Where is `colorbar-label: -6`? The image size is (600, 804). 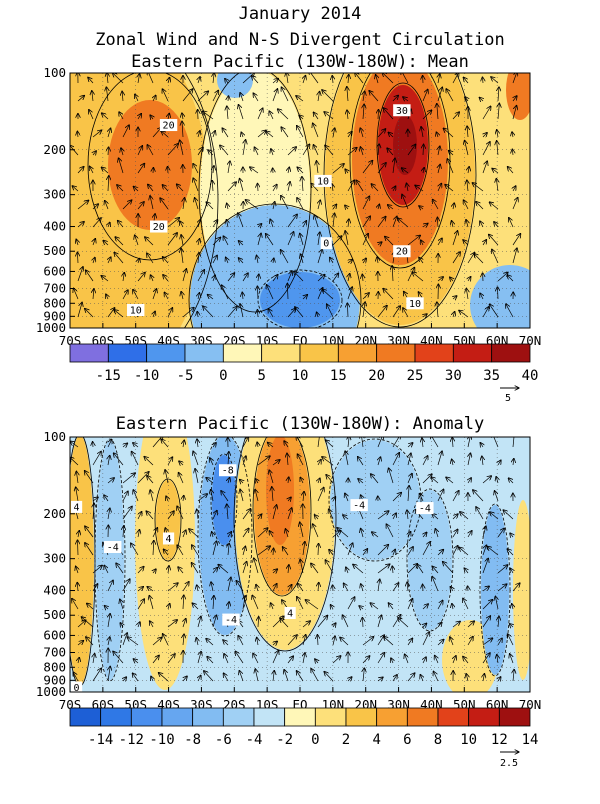 colorbar-label: -6 is located at coordinates (223, 740).